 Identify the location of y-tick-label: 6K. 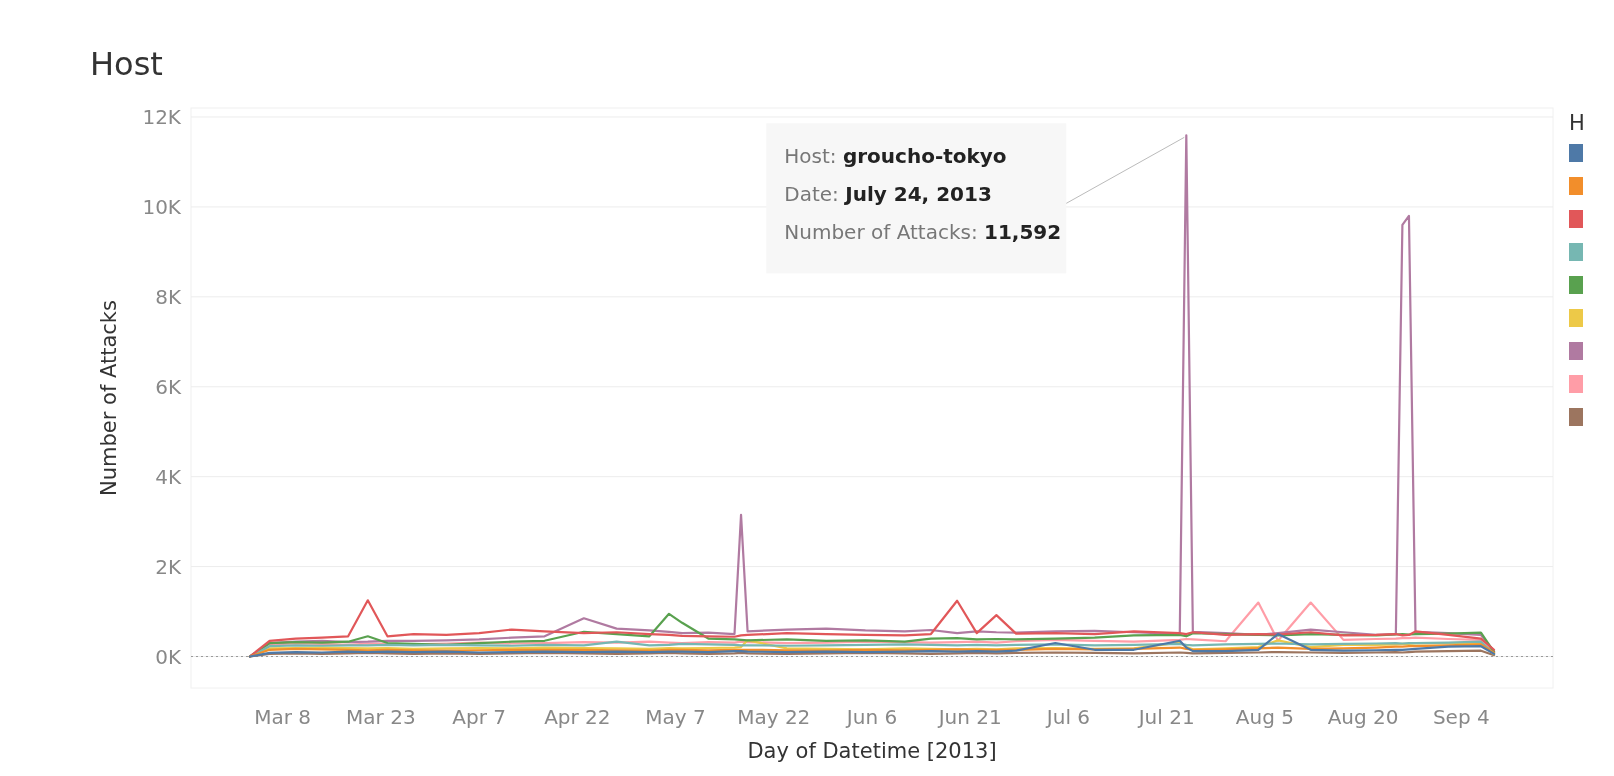
(168, 386).